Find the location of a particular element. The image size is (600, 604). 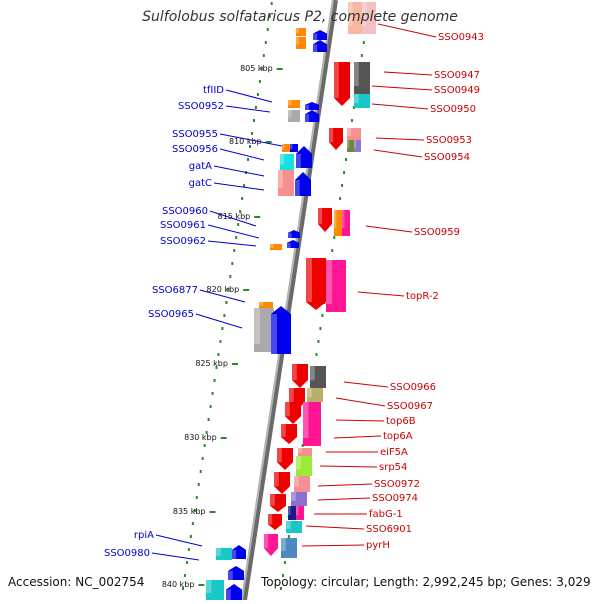

gene-label-left: SSO0962 is located at coordinates (183, 241).